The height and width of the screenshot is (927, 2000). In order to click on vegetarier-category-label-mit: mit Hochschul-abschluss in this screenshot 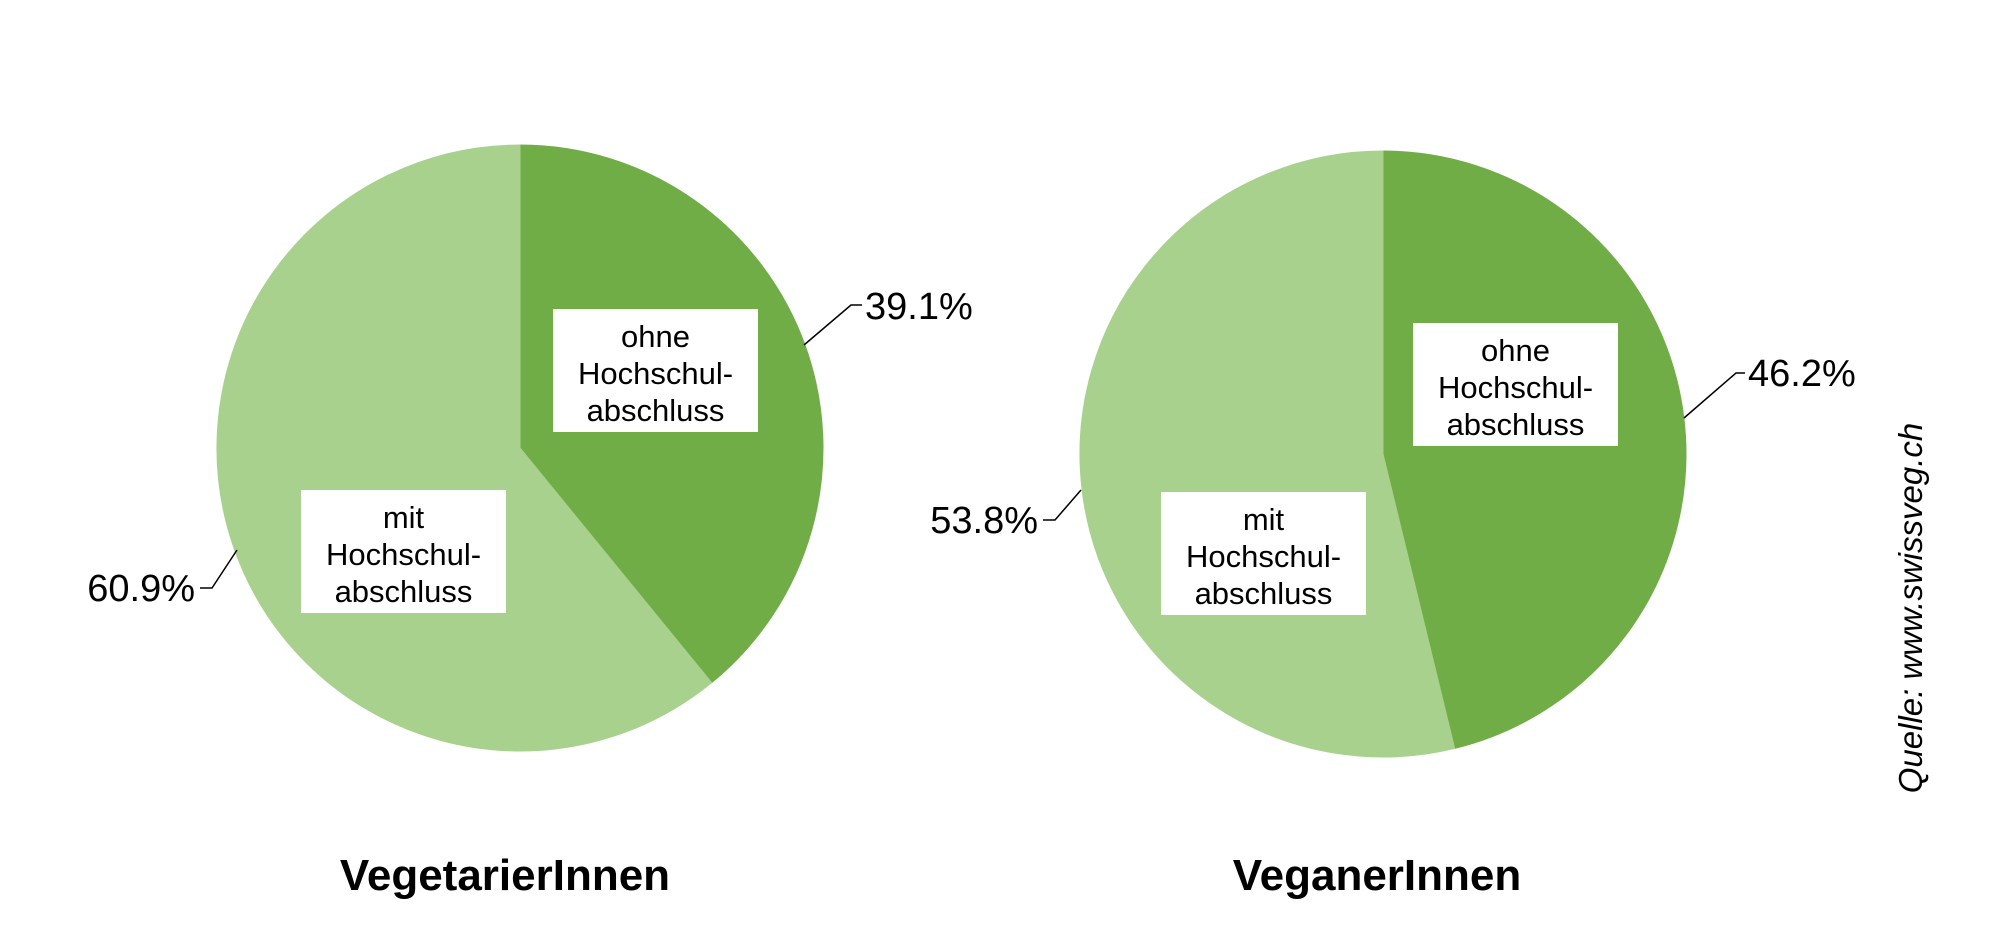, I will do `click(403, 554)`.